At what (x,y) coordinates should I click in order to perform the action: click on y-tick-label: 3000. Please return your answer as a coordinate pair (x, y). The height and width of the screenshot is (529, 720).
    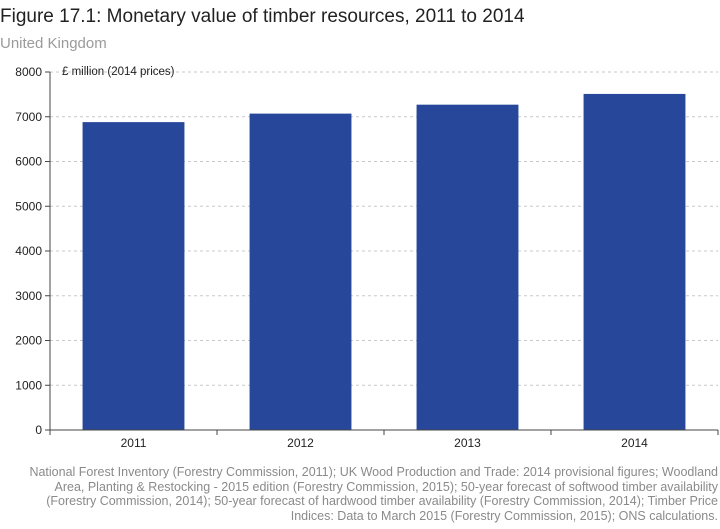
    Looking at the image, I should click on (28, 296).